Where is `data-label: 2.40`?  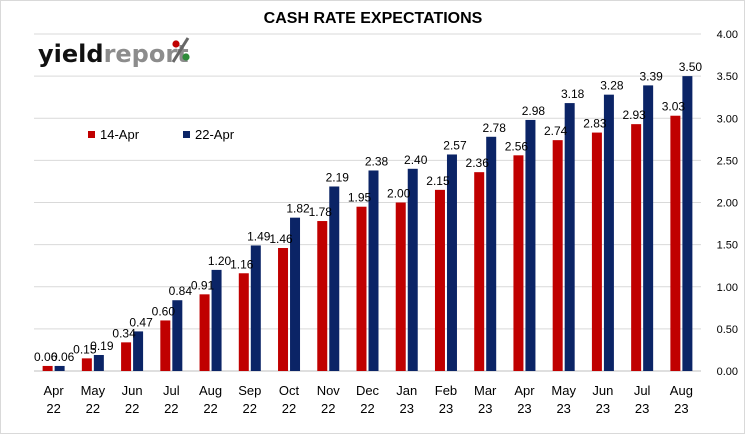
data-label: 2.40 is located at coordinates (416, 160).